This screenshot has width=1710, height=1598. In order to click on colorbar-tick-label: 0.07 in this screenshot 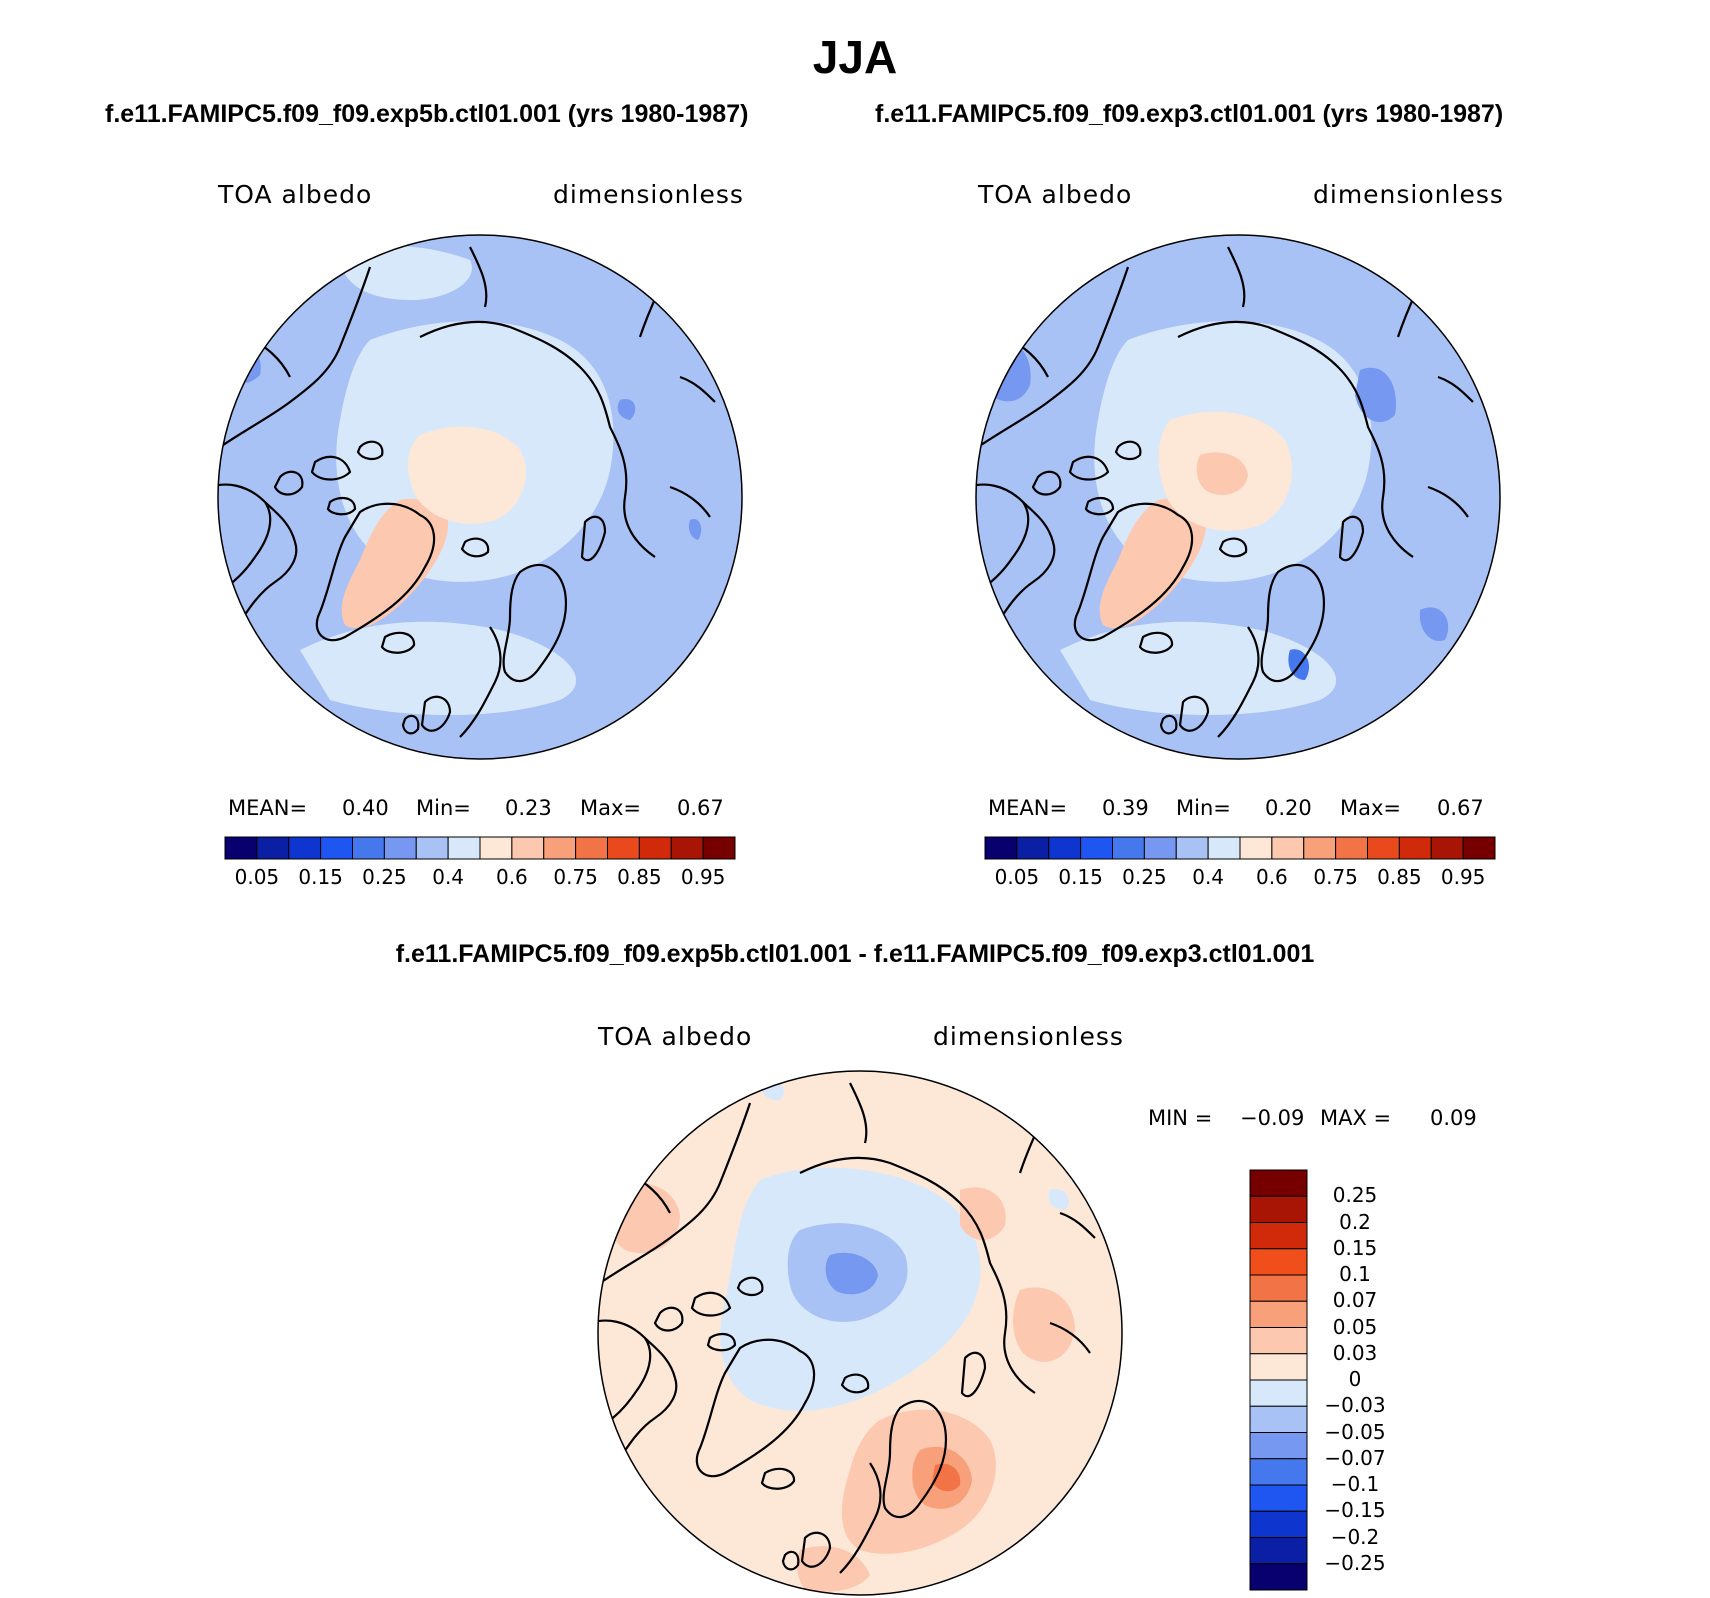, I will do `click(1355, 1300)`.